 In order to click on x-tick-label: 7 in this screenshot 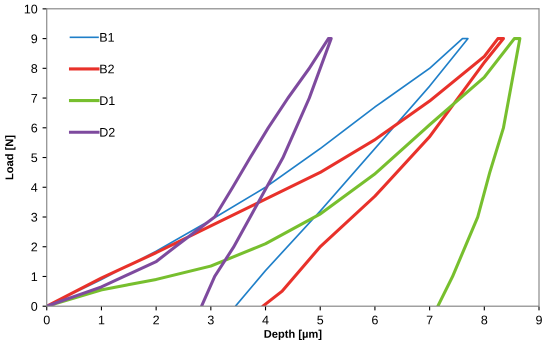, I will do `click(429, 320)`.